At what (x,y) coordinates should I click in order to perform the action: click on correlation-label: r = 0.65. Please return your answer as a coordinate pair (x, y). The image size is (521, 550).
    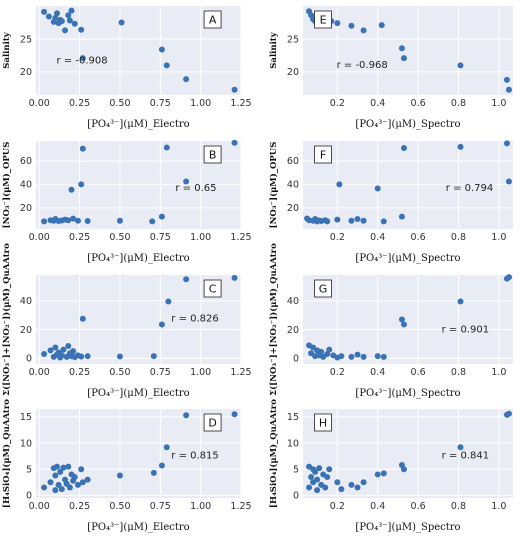
    Looking at the image, I should click on (195, 188).